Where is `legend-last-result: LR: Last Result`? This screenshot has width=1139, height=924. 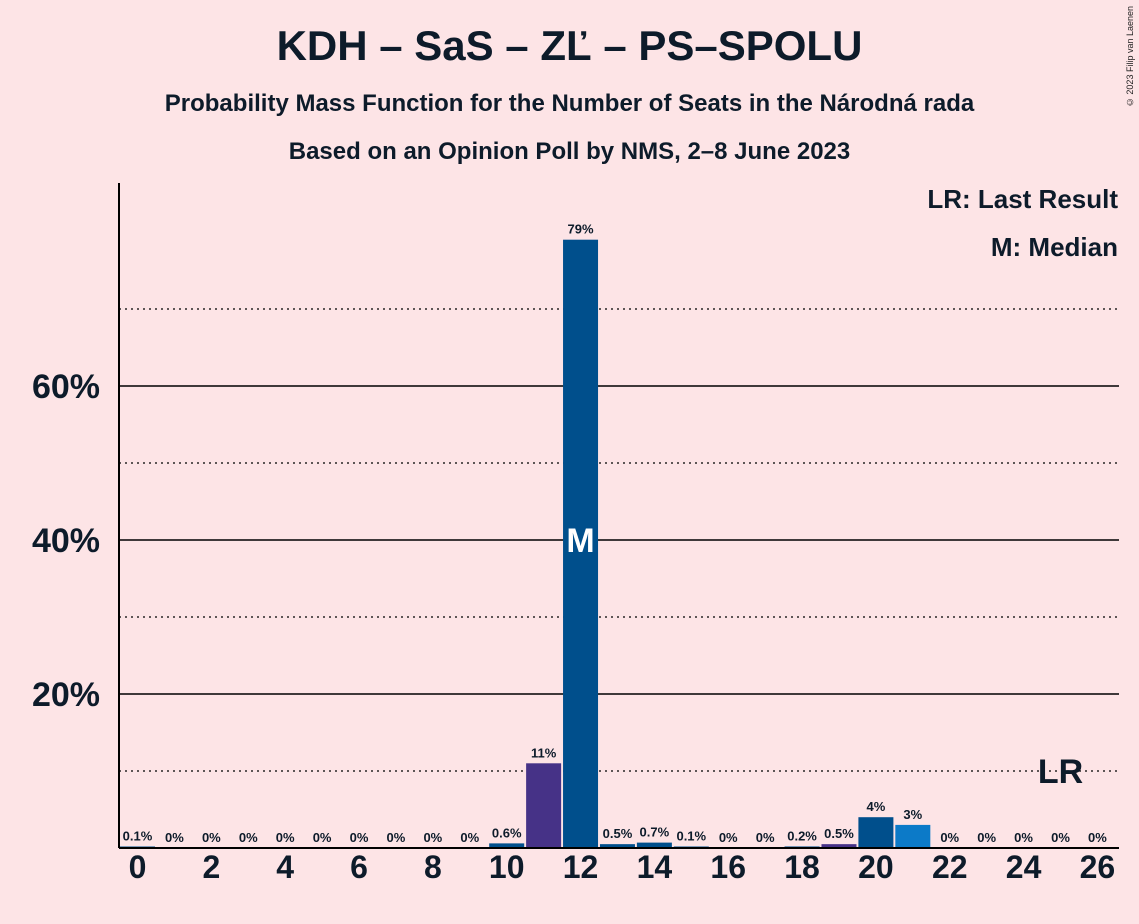 legend-last-result: LR: Last Result is located at coordinates (1022, 199).